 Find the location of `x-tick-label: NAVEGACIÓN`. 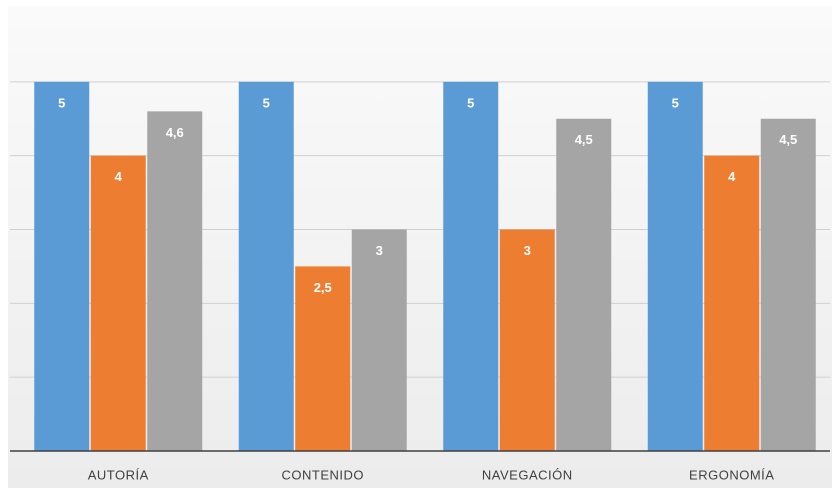

x-tick-label: NAVEGACIÓN is located at coordinates (527, 474).